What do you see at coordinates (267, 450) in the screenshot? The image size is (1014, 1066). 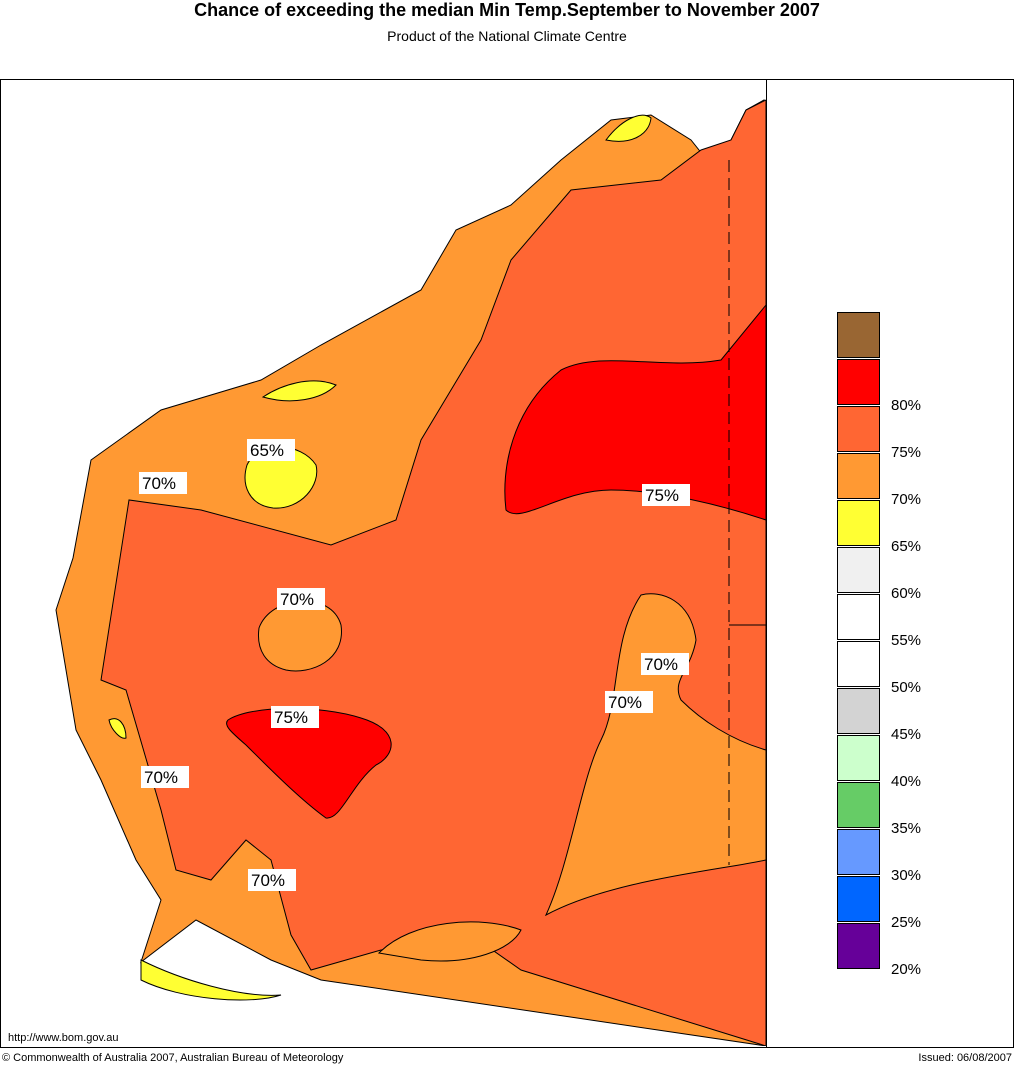 I see `svg-text: 65%` at bounding box center [267, 450].